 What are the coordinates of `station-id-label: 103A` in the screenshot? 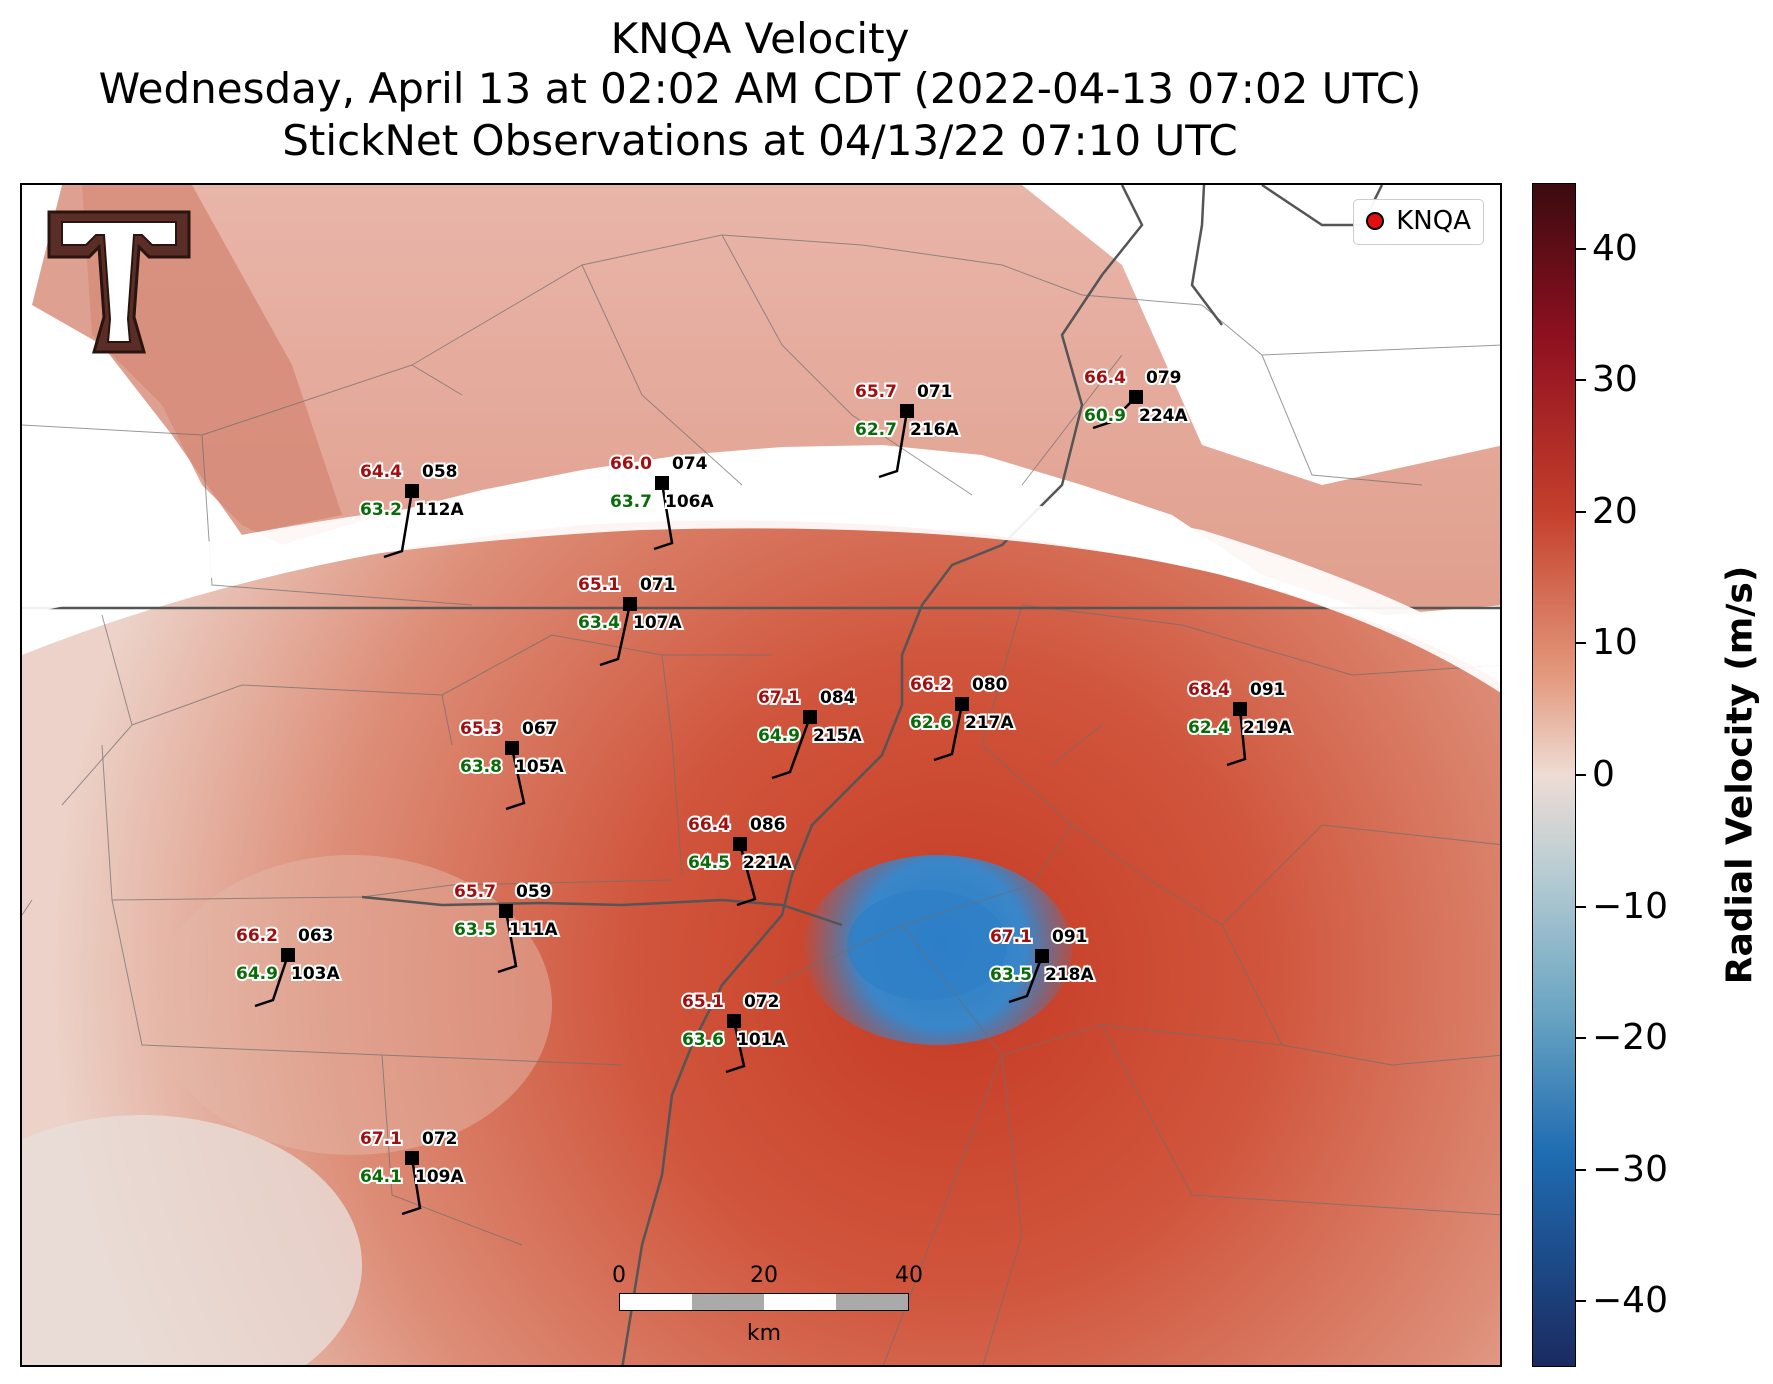 It's located at (315, 974).